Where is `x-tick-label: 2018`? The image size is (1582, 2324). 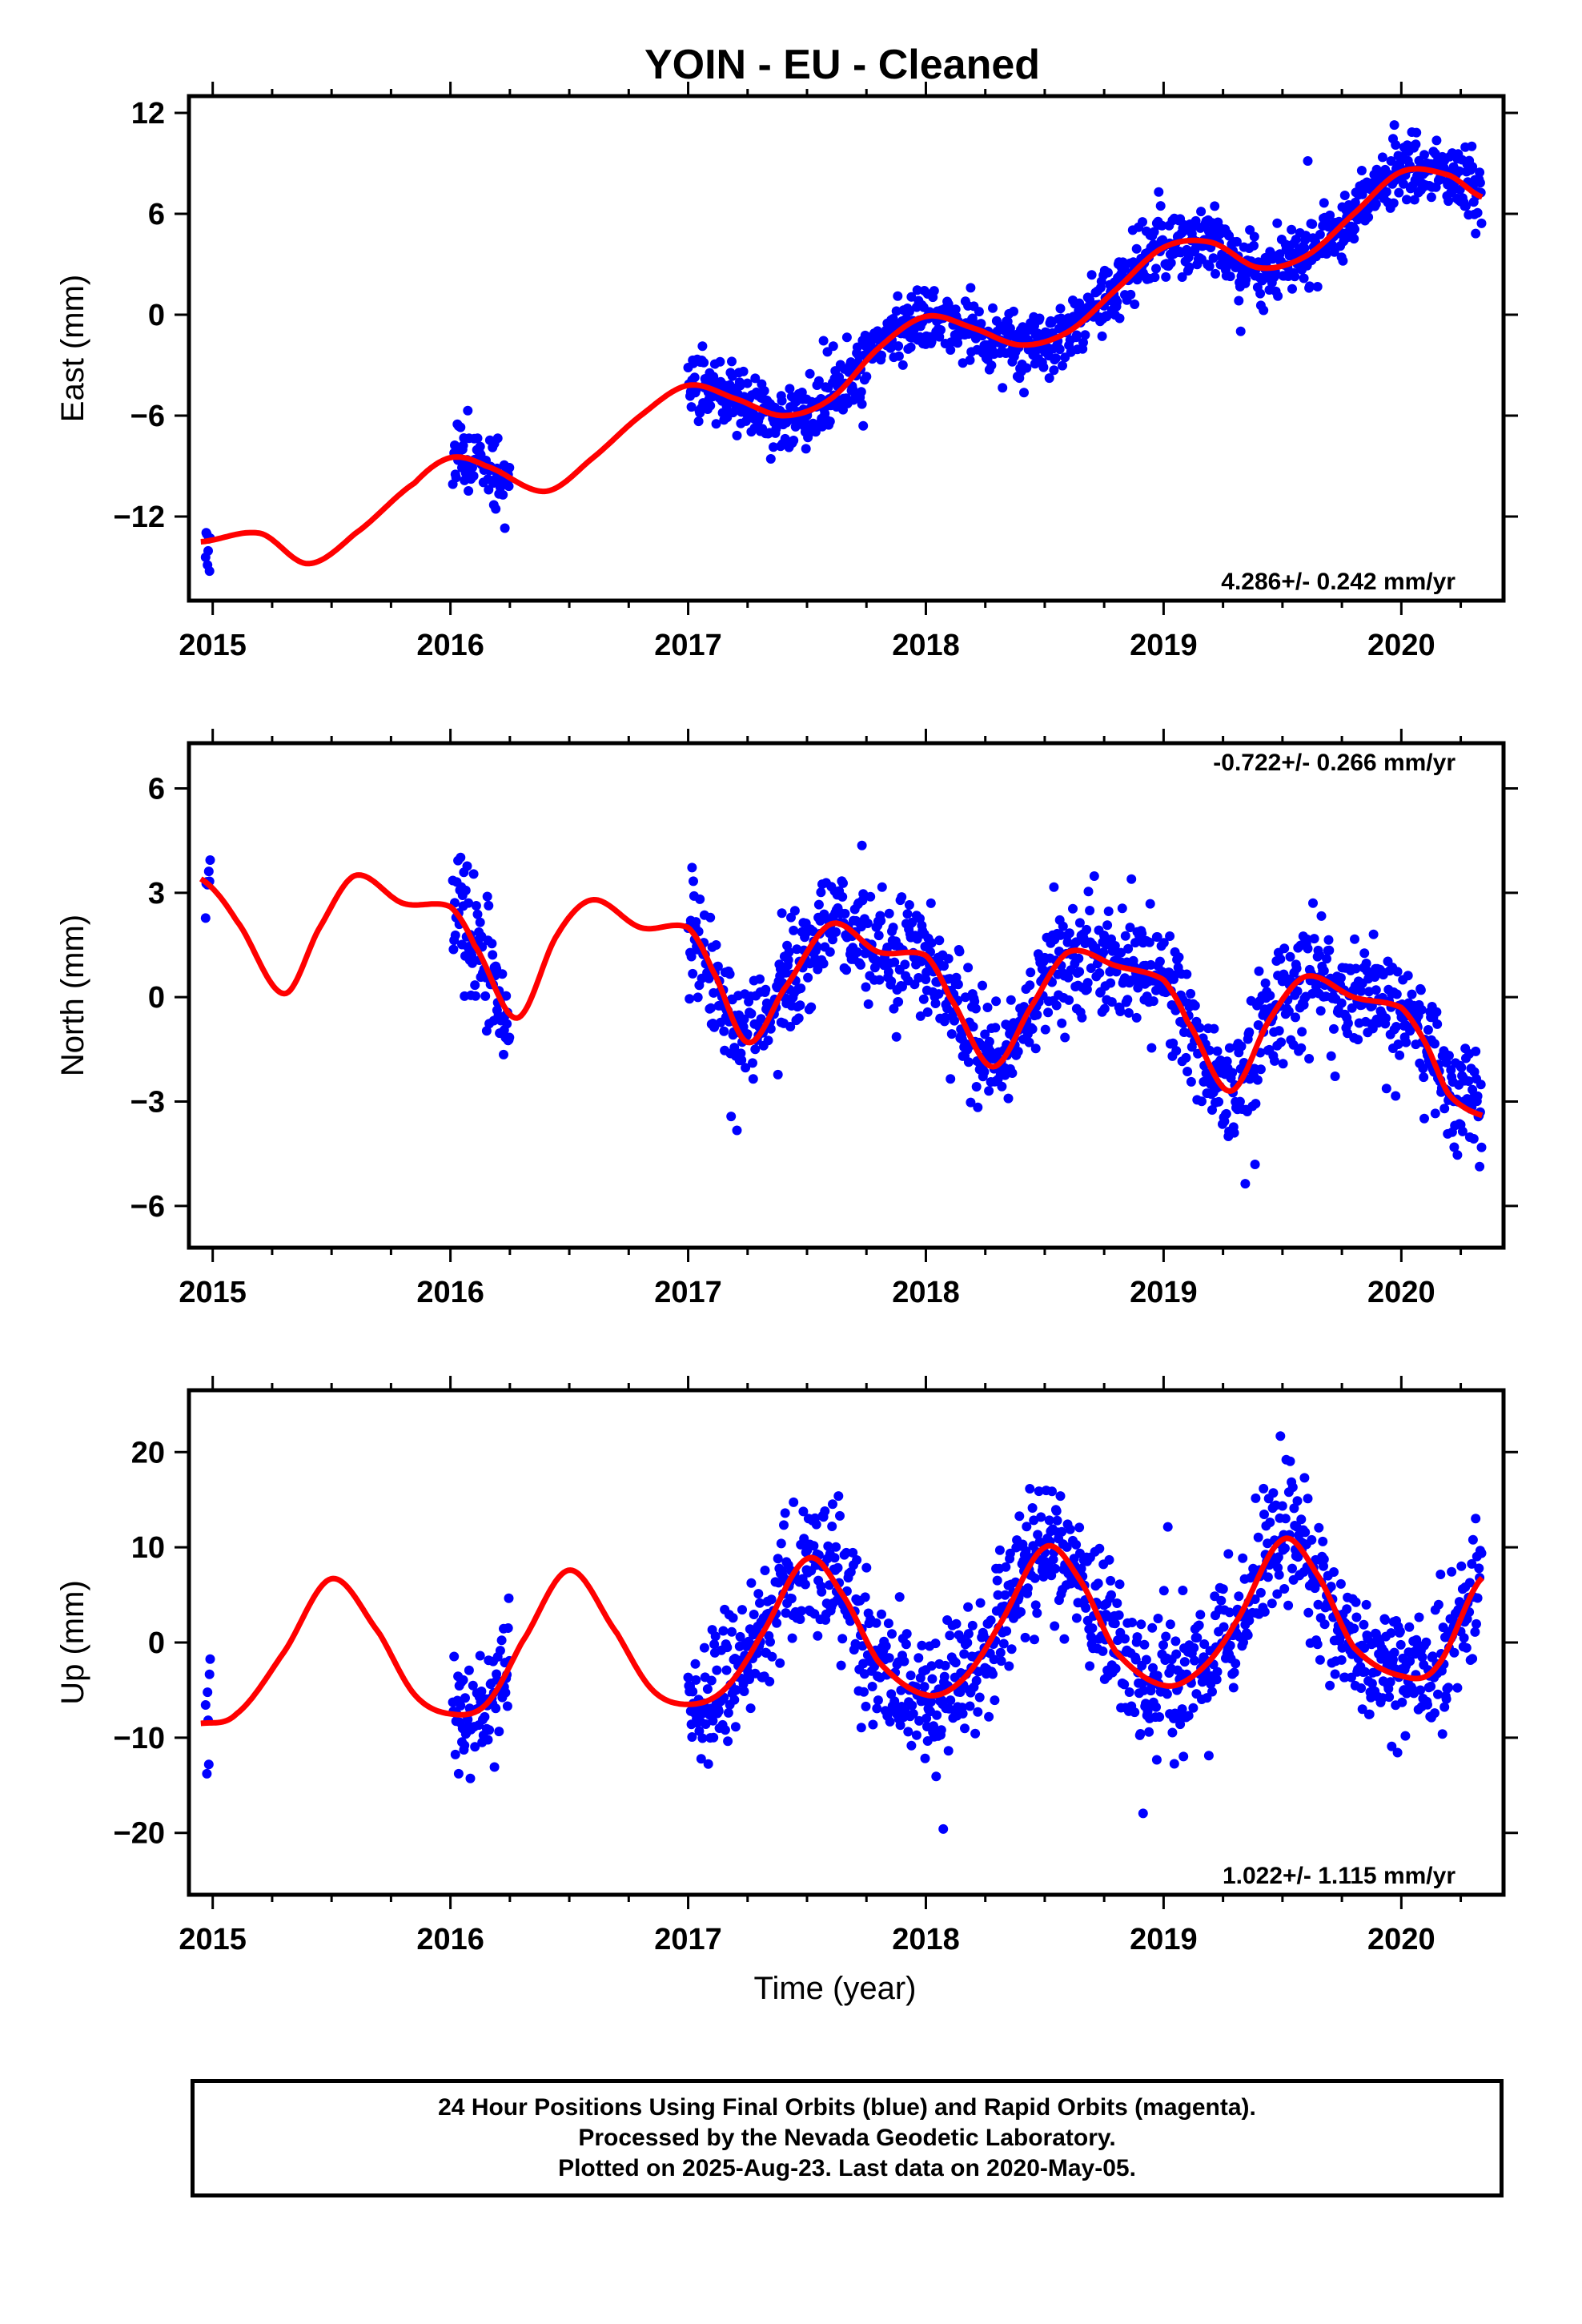 x-tick-label: 2018 is located at coordinates (926, 1292).